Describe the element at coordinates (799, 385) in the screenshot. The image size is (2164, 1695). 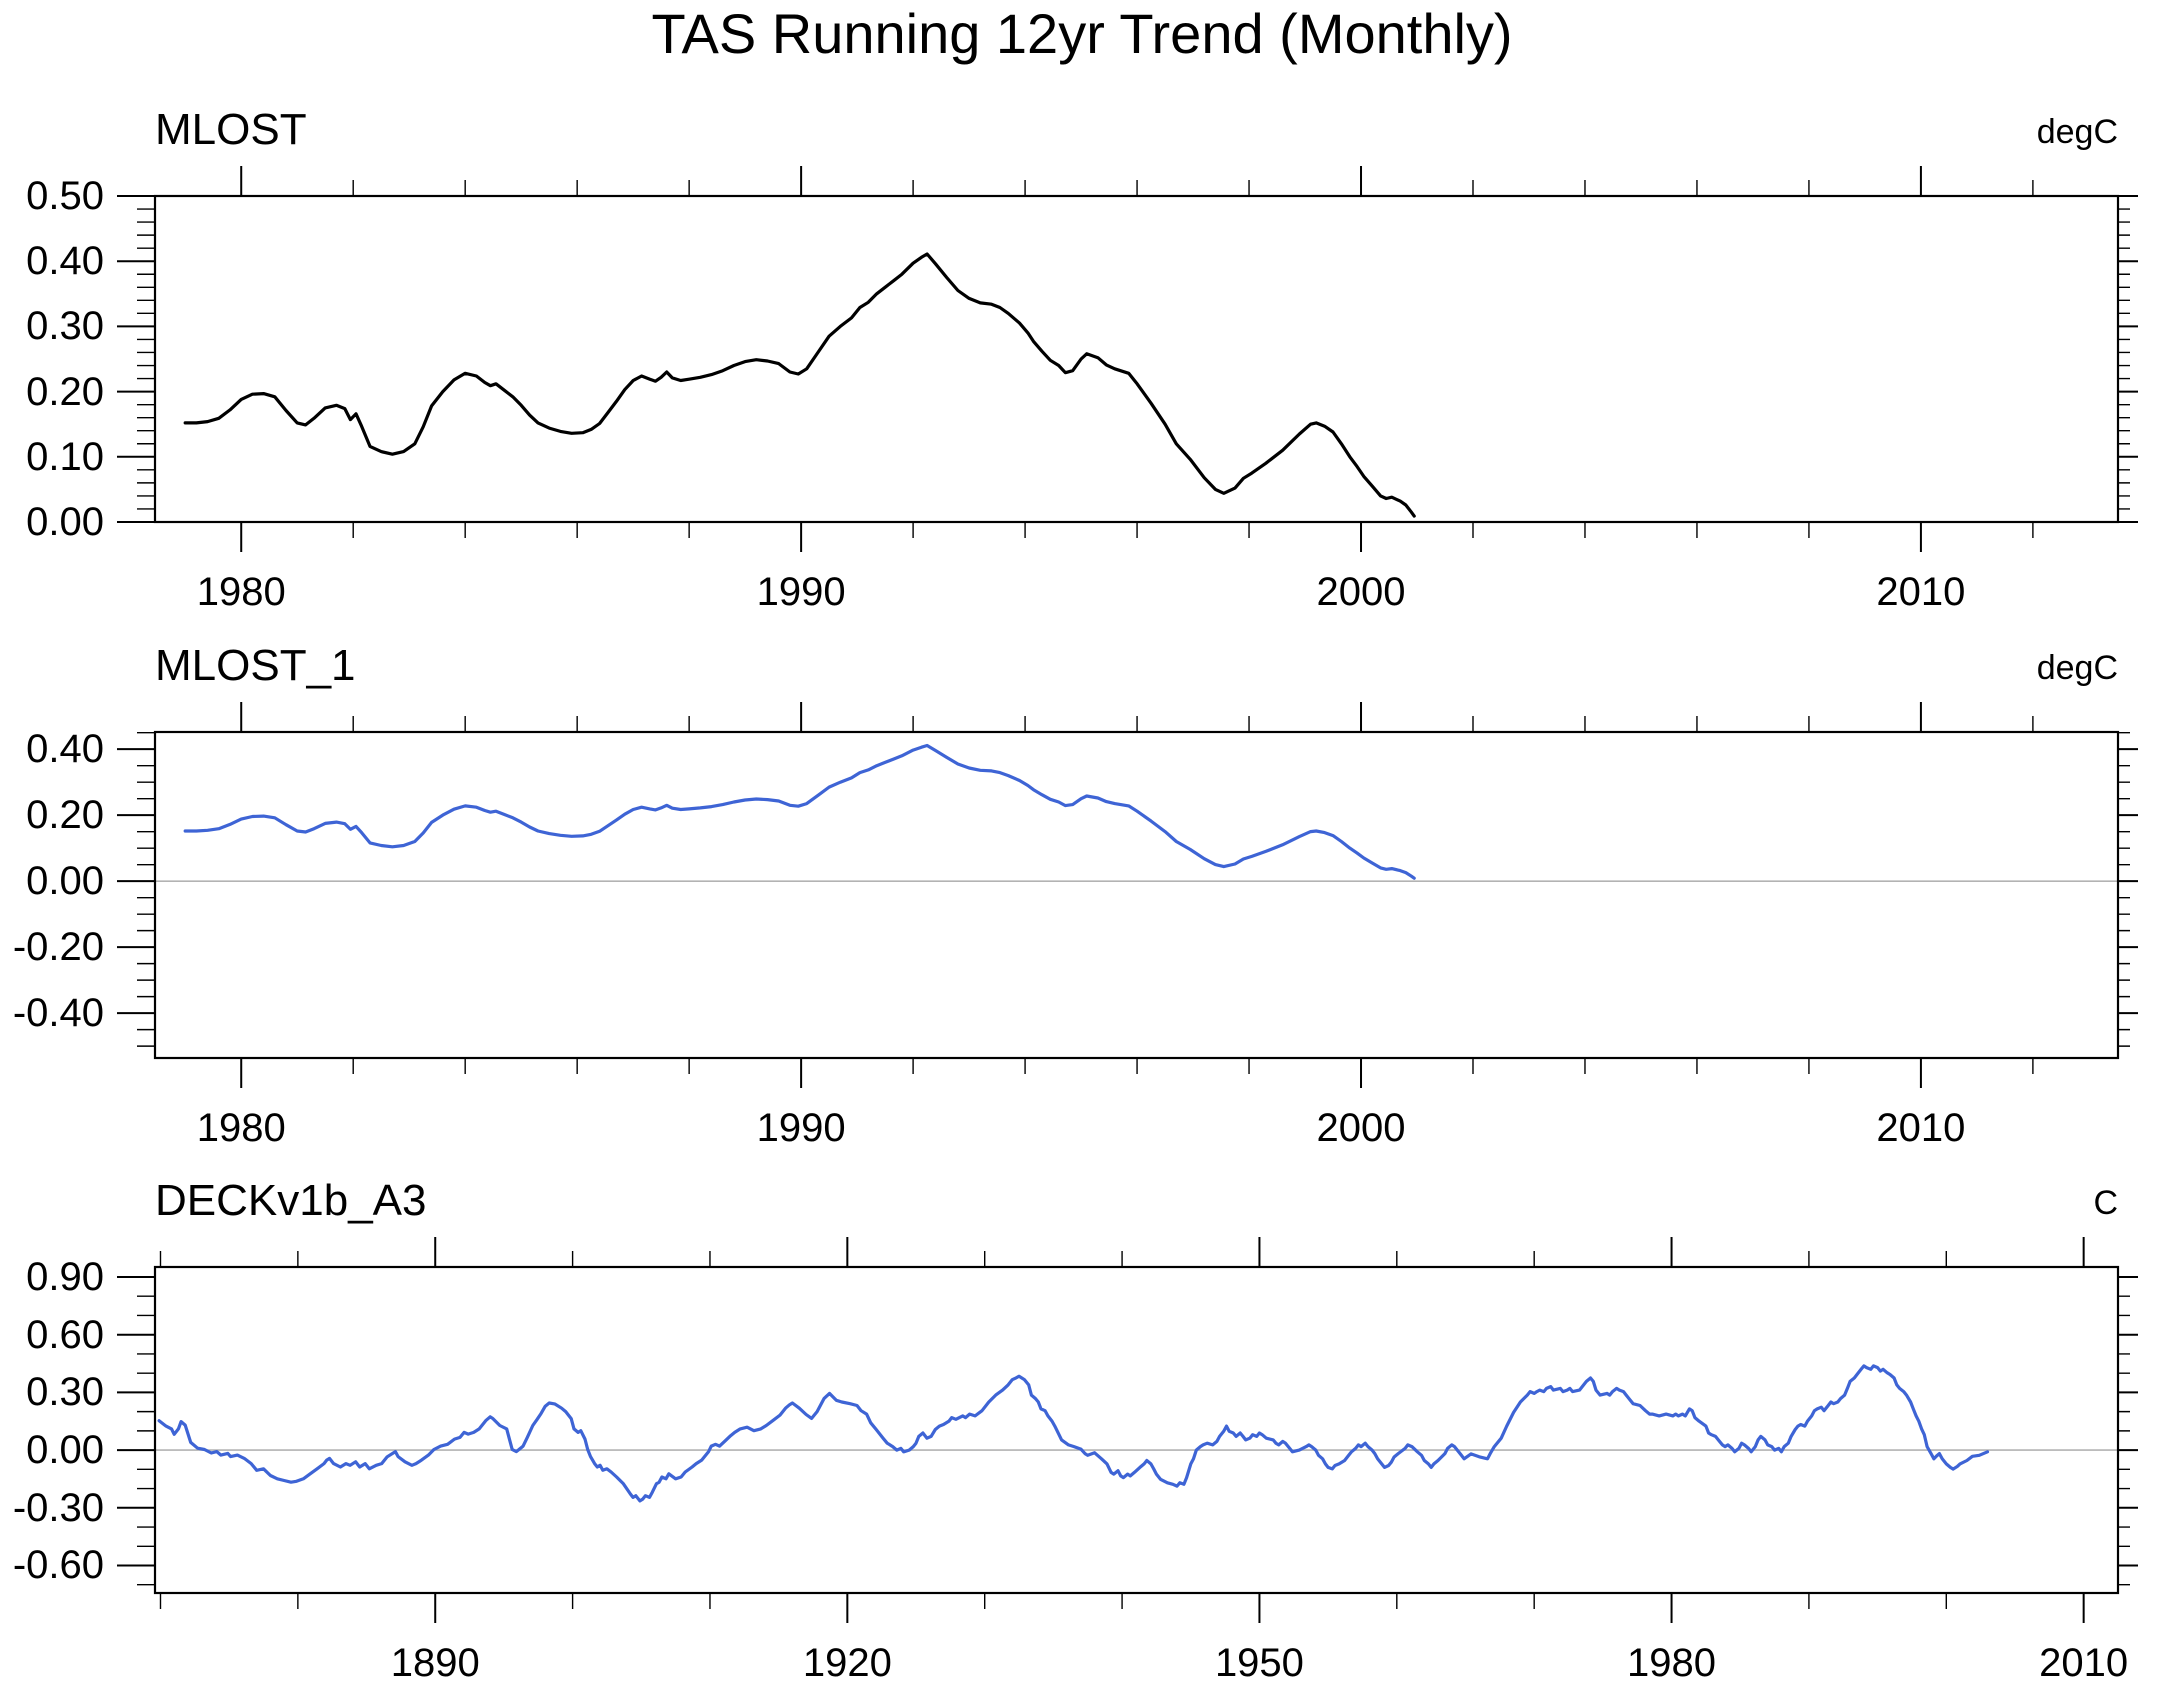
I see `series-line-MLOST` at that location.